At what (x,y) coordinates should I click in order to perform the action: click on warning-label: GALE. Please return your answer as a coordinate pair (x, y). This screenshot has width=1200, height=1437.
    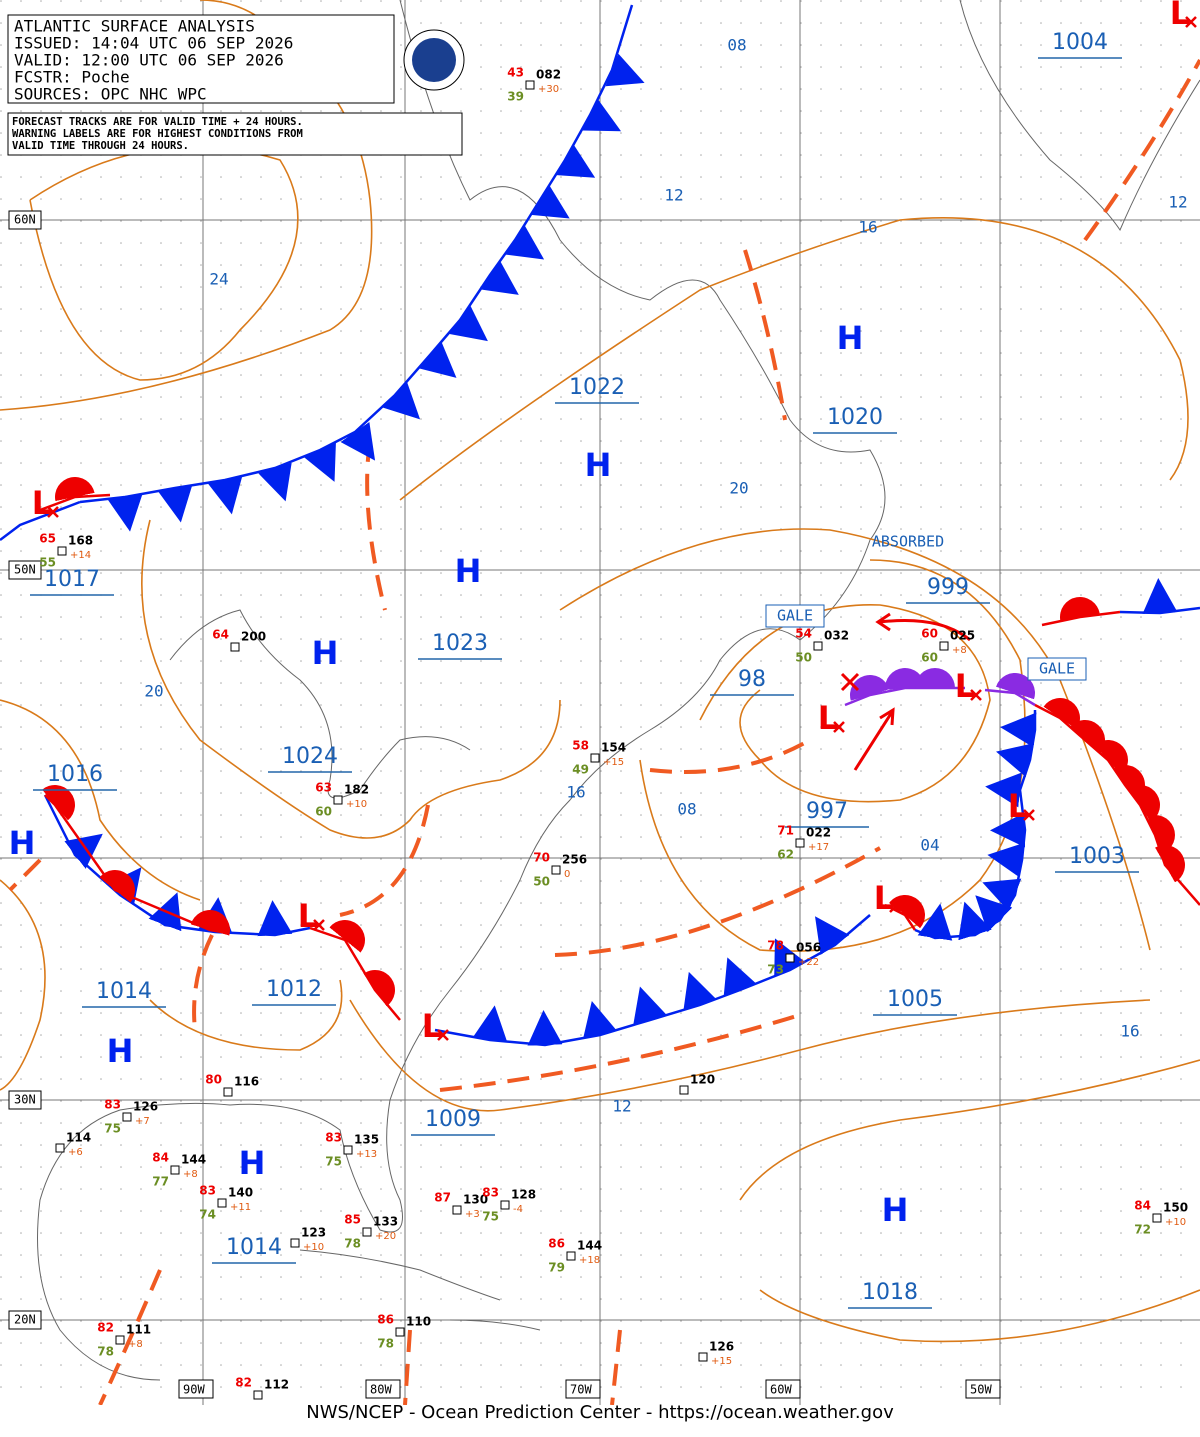
    Looking at the image, I should click on (795, 616).